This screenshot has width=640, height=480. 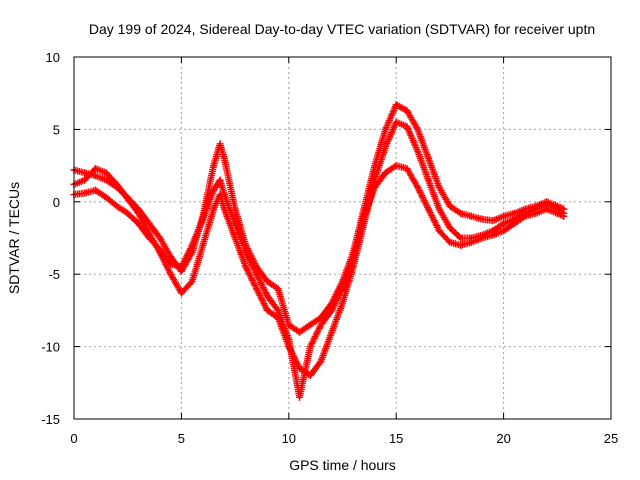 What do you see at coordinates (611, 438) in the screenshot?
I see `x-tick-label: 25` at bounding box center [611, 438].